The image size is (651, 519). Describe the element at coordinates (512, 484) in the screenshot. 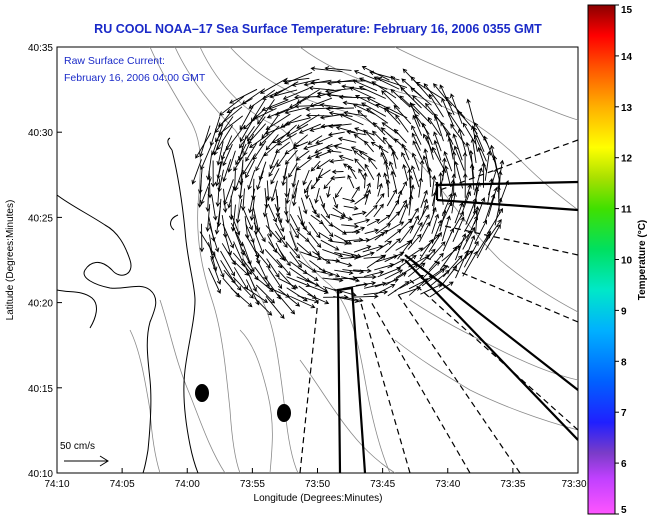

I see `x-tick-label: 73:35` at that location.